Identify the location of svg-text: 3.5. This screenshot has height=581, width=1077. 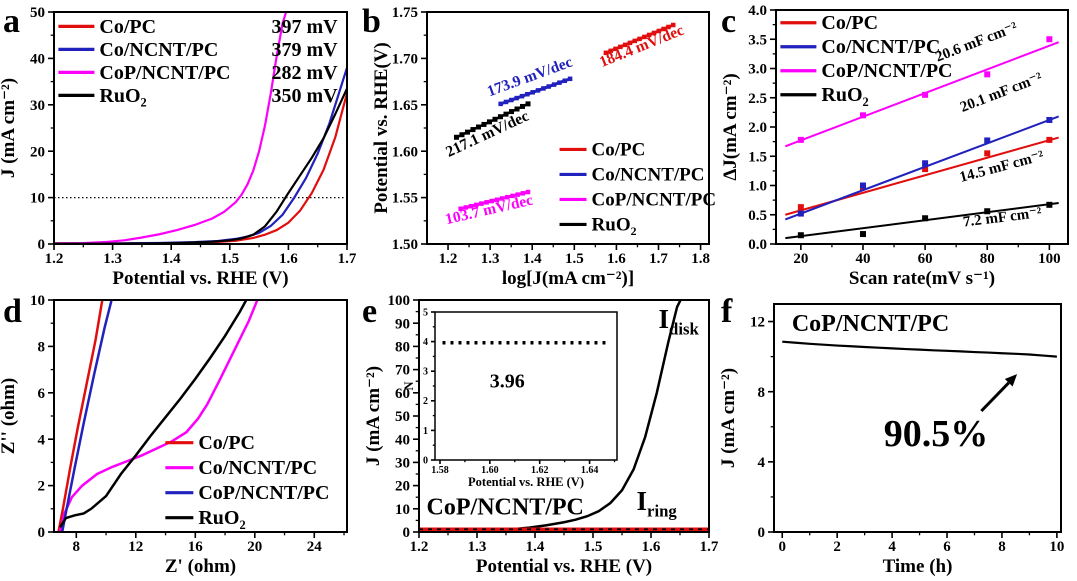
(757, 40).